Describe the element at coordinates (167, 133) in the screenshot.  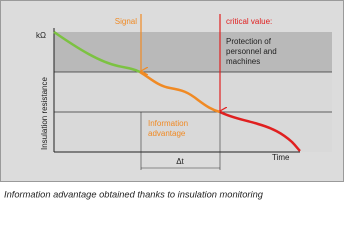
I see `advantage-line: advantage` at that location.